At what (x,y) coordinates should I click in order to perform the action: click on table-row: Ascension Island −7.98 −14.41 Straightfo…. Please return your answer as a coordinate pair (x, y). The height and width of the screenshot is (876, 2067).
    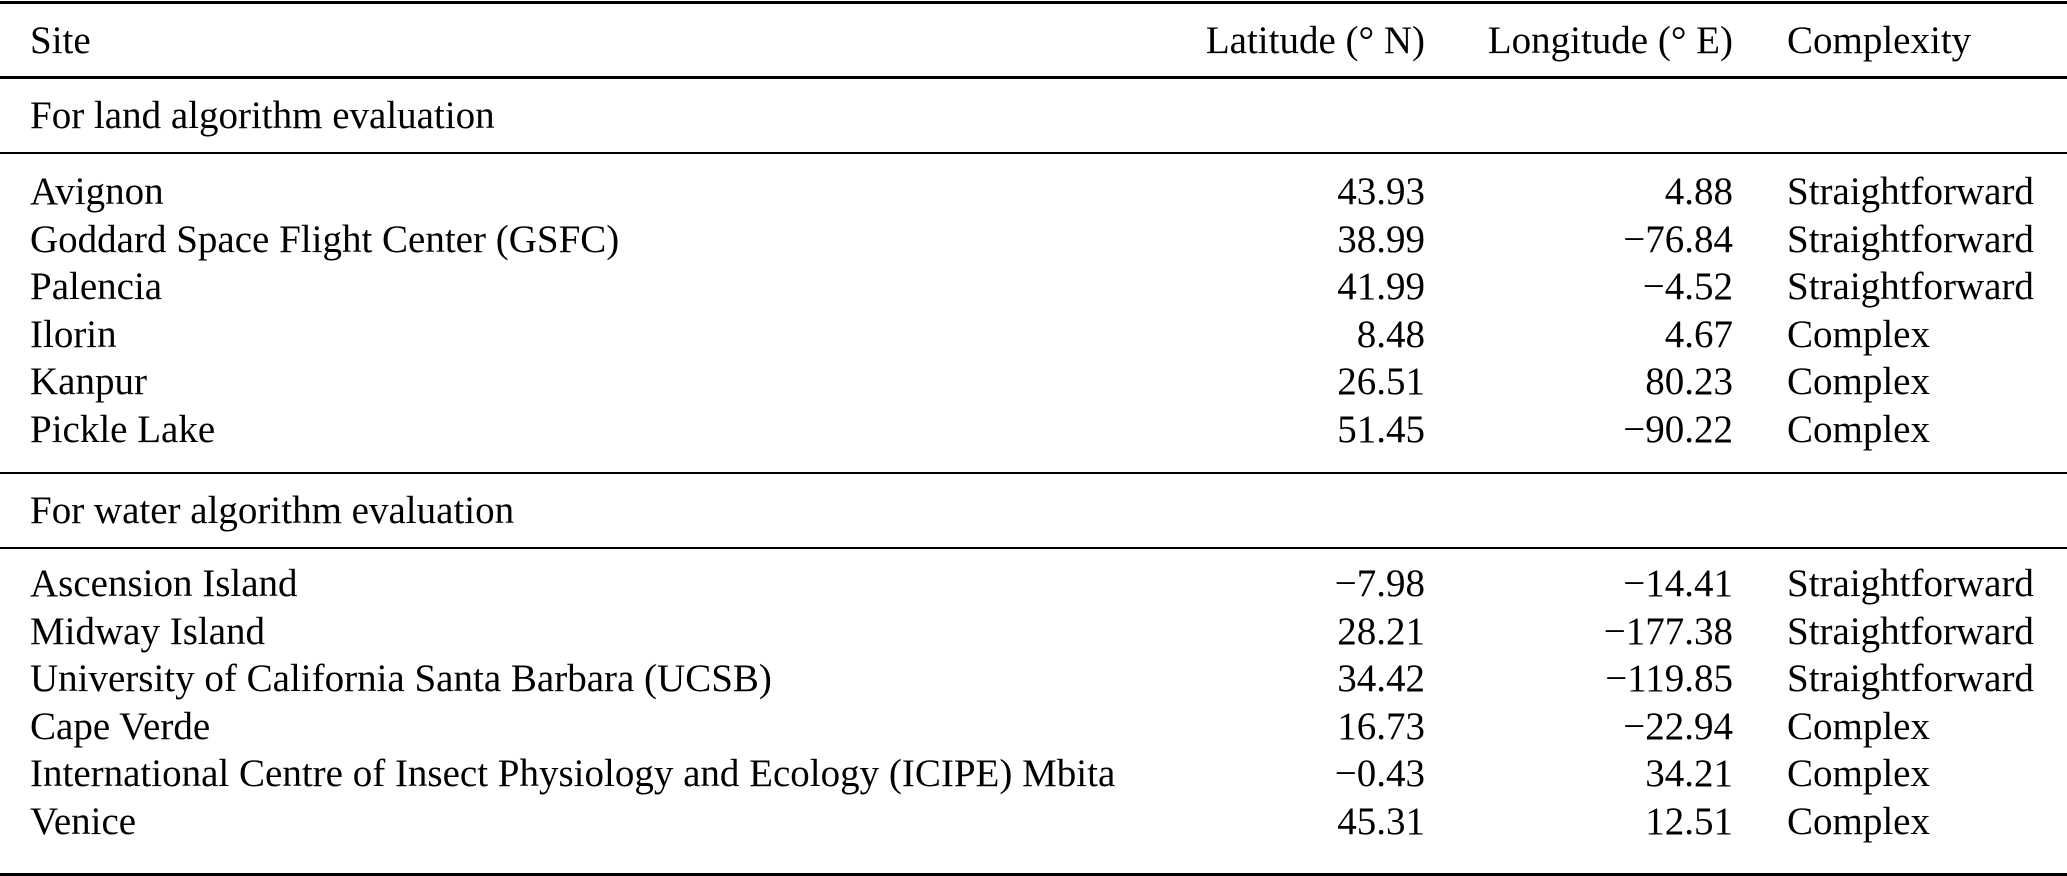
    Looking at the image, I should click on (1033, 584).